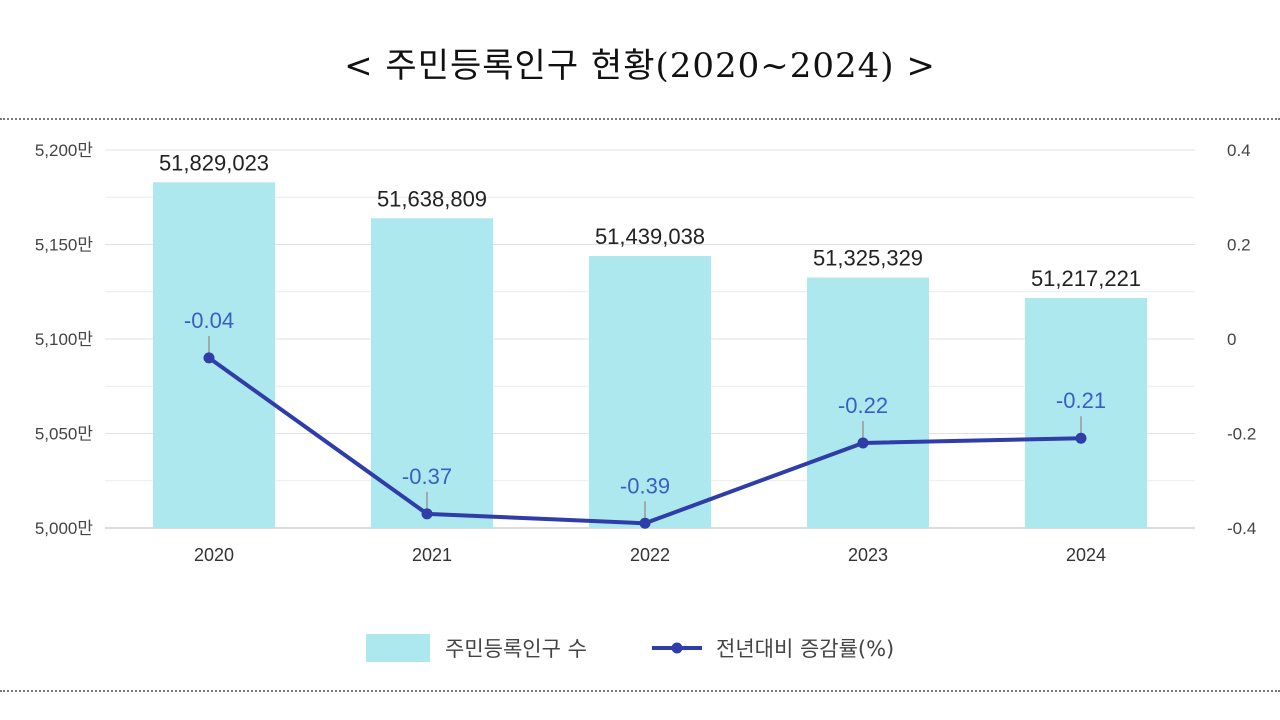  What do you see at coordinates (64, 150) in the screenshot?
I see `y-left-tick-label: 5,200만` at bounding box center [64, 150].